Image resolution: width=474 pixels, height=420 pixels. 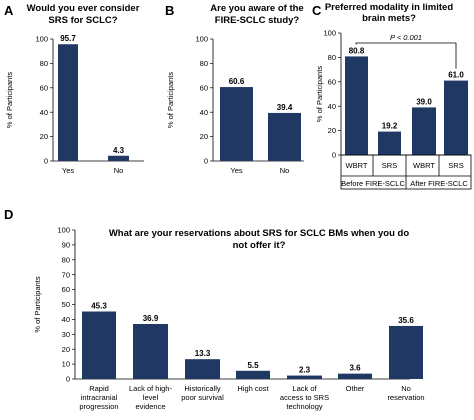 I want to click on y-tick-label: 70, so click(x=66, y=274).